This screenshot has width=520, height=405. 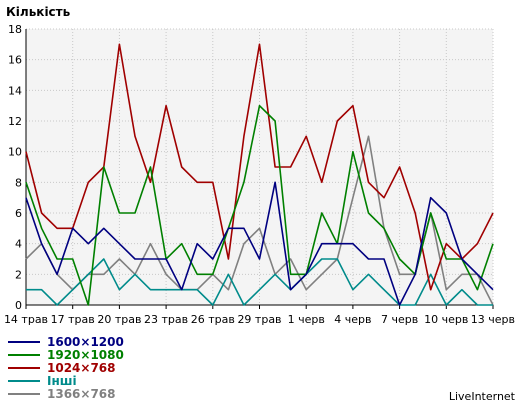 I want to click on legend-label: 1024×768, so click(x=81, y=368).